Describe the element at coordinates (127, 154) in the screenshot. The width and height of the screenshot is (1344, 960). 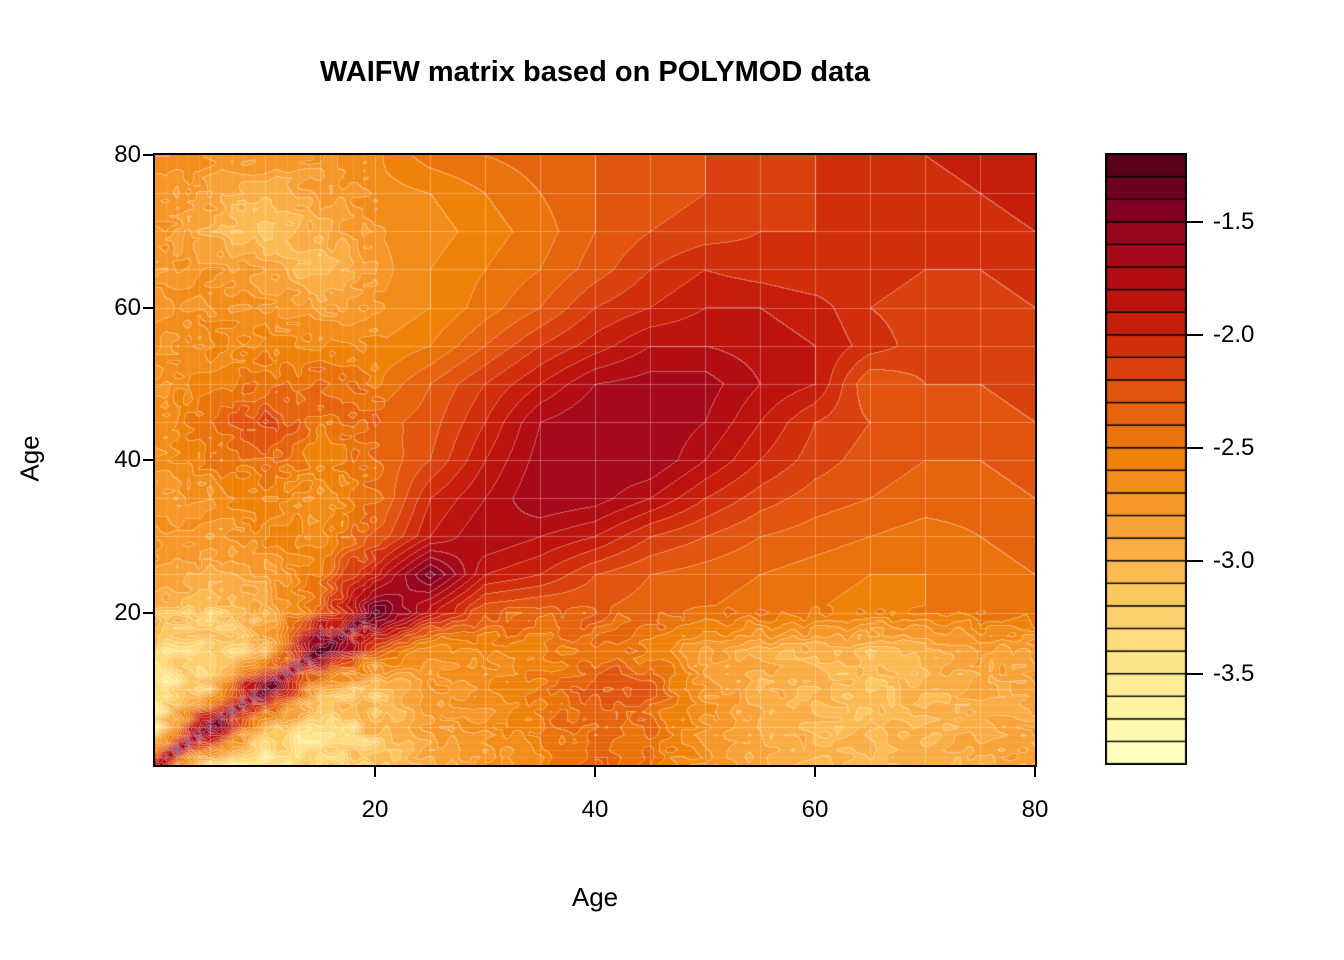
I see `y-axis-tick-label: 80` at that location.